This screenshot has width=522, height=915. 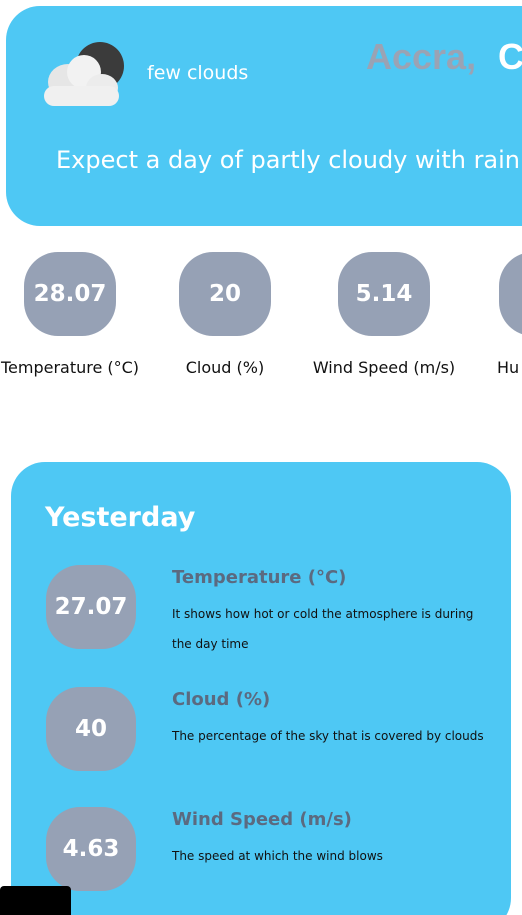 What do you see at coordinates (421, 56) in the screenshot?
I see `city-name: Accra,` at bounding box center [421, 56].